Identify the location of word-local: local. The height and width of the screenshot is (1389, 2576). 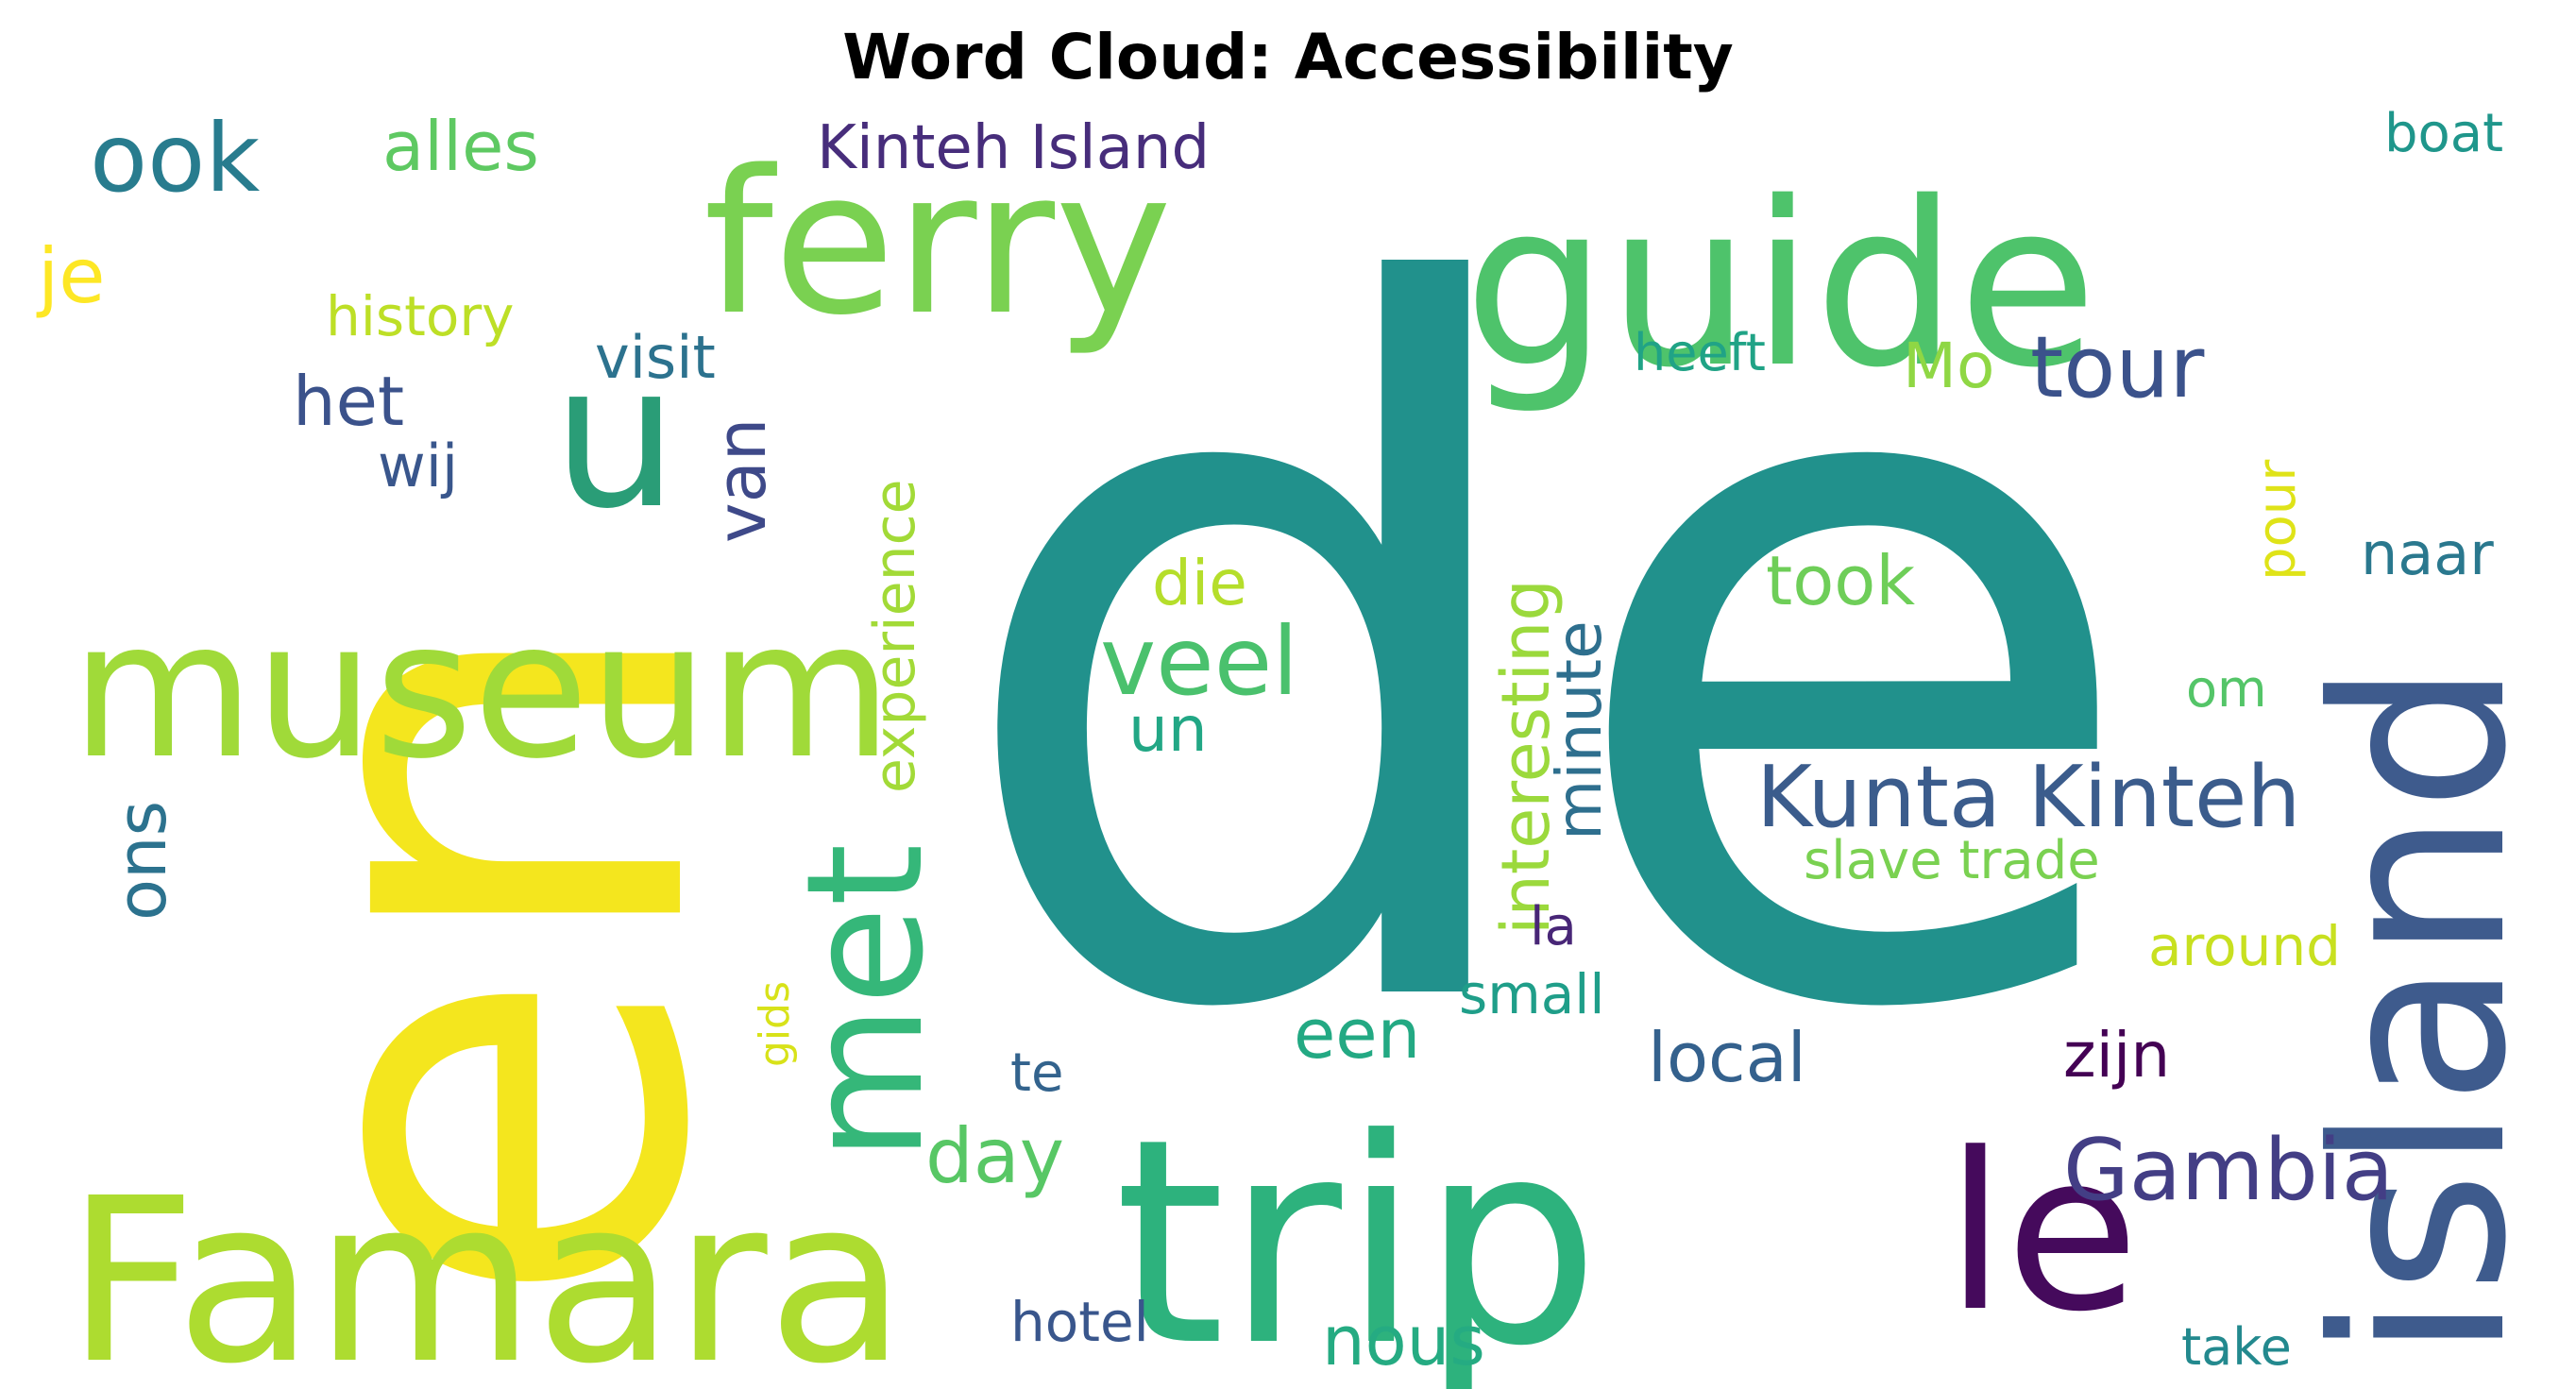
(1727, 1057).